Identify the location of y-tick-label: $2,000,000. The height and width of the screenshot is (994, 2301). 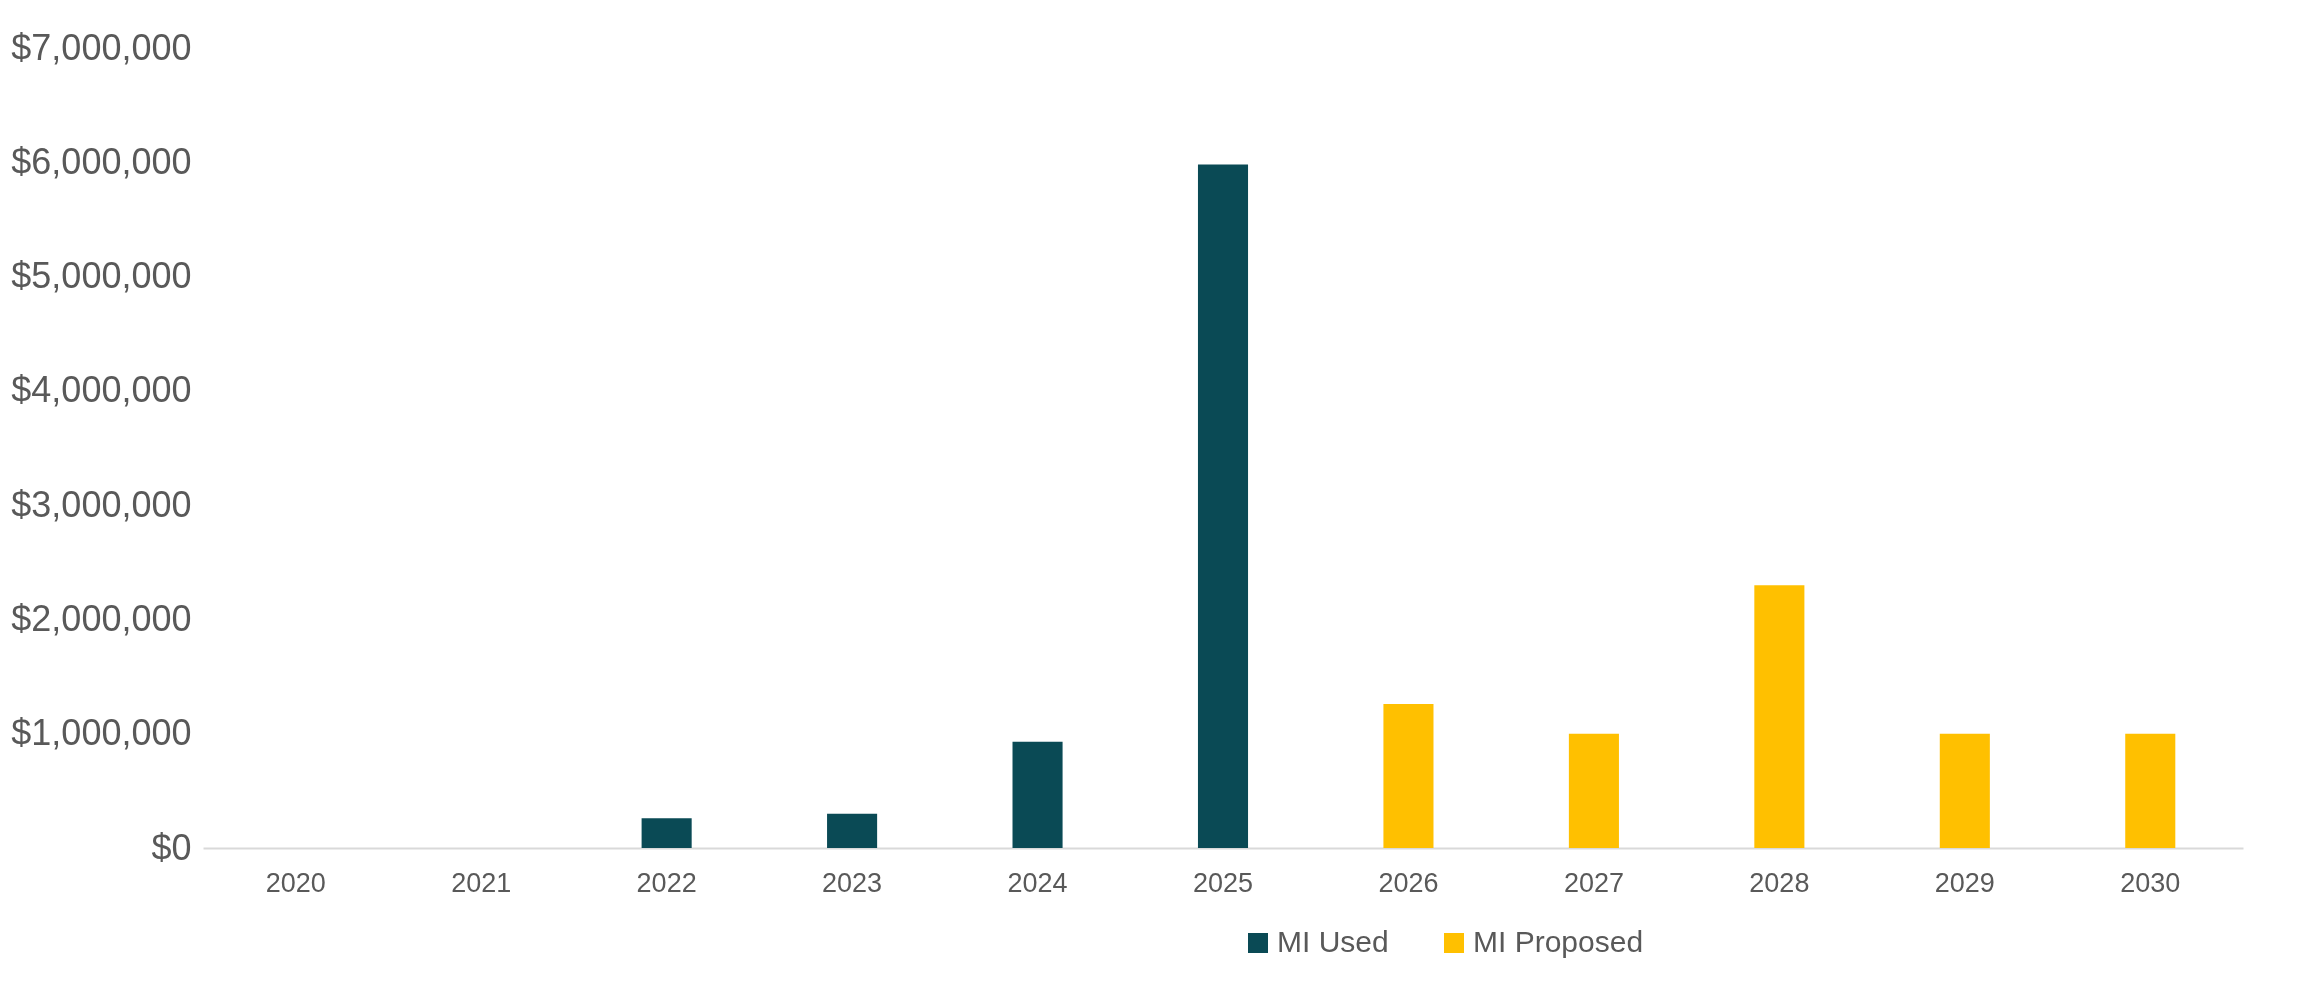
(101, 618).